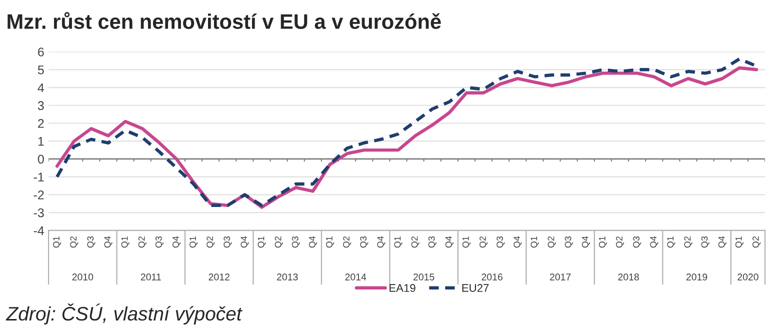 The width and height of the screenshot is (783, 334). Describe the element at coordinates (41, 159) in the screenshot. I see `y-tick-label: 0` at that location.